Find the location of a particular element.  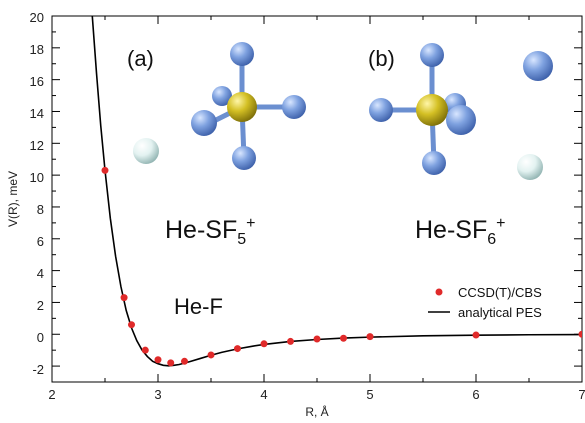

y-tick-label: 6 is located at coordinates (40, 241).